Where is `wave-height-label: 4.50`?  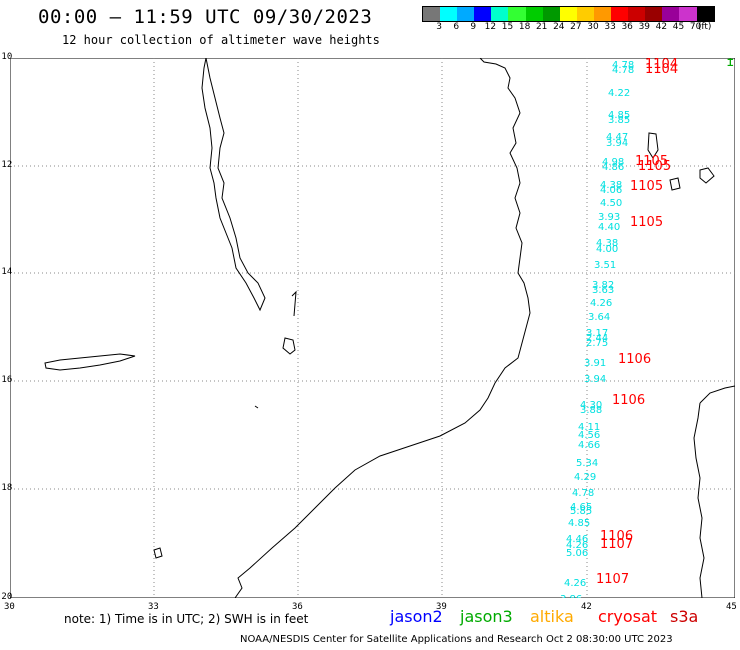 wave-height-label: 4.50 is located at coordinates (611, 203).